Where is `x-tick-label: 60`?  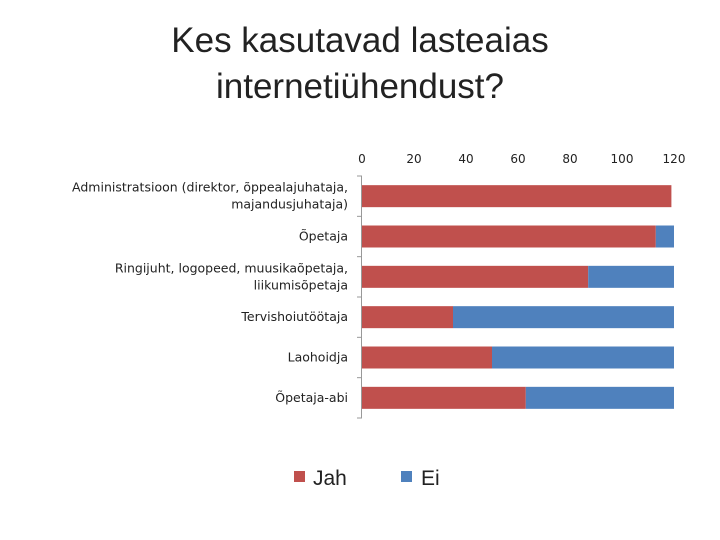 x-tick-label: 60 is located at coordinates (517, 159).